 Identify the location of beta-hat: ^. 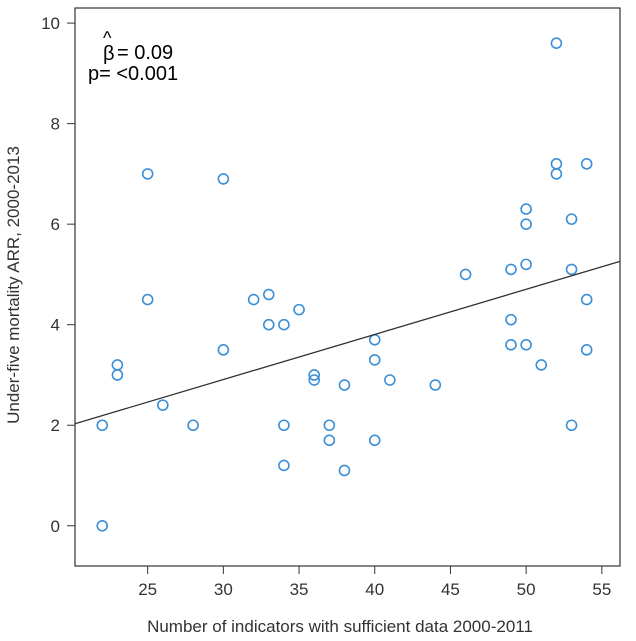
(107, 38).